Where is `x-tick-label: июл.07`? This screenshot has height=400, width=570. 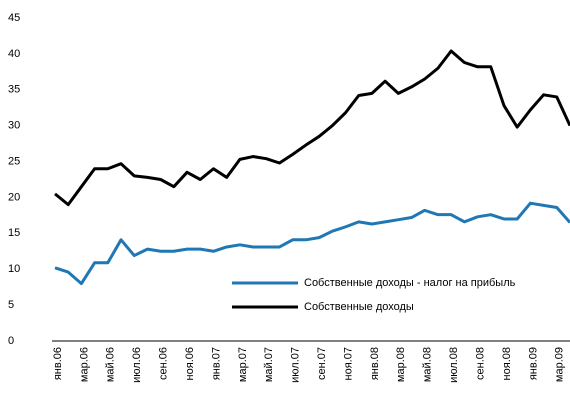 x-tick-label: июл.07 is located at coordinates (296, 365).